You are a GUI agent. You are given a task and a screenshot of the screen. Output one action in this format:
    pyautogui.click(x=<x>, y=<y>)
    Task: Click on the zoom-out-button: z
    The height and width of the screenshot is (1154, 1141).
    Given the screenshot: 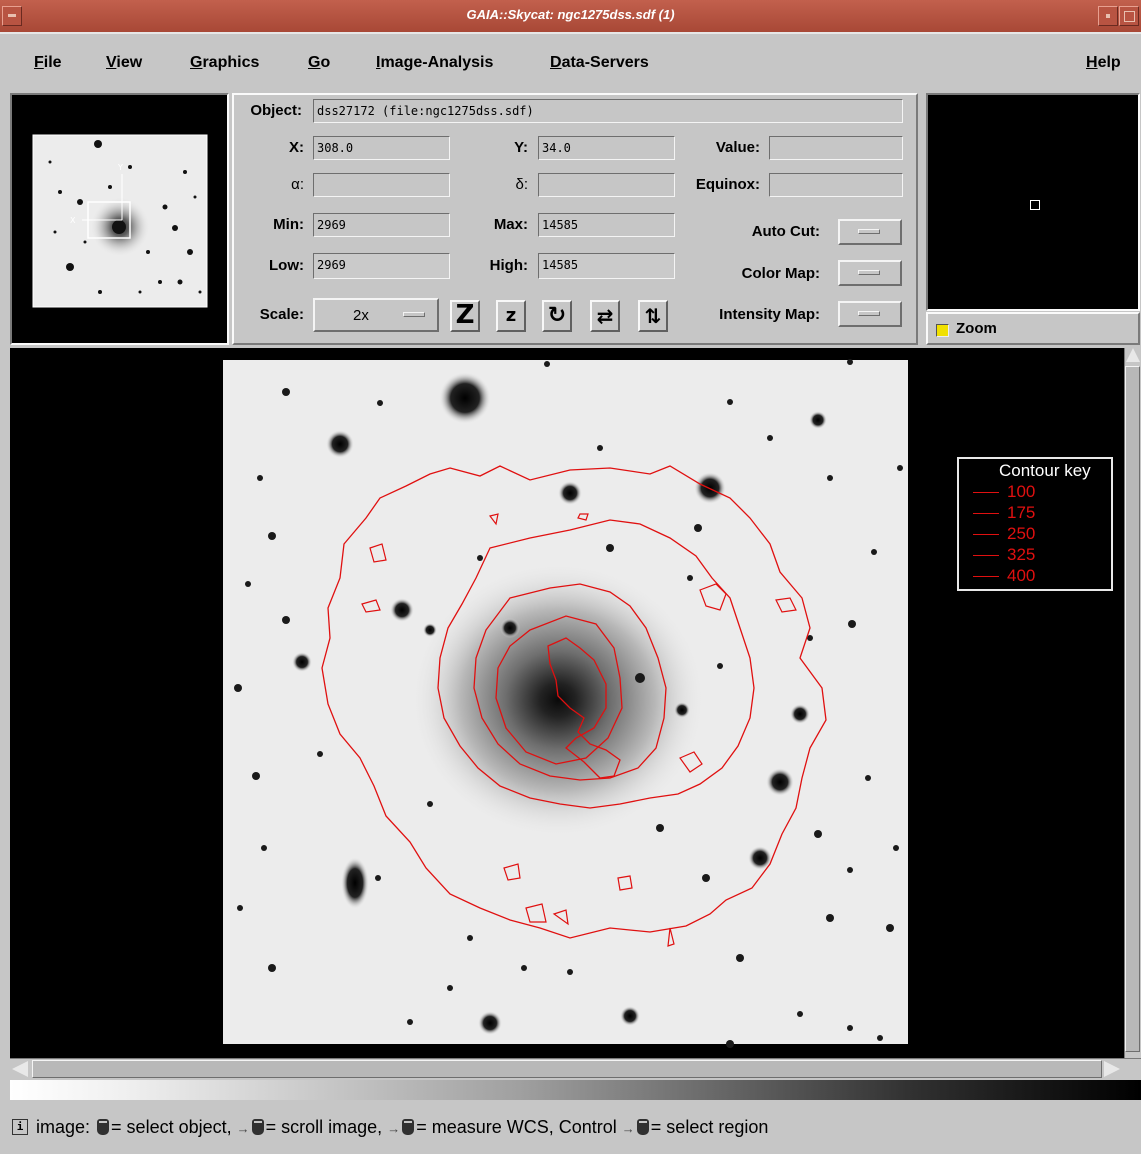 What is the action you would take?
    pyautogui.click(x=511, y=316)
    